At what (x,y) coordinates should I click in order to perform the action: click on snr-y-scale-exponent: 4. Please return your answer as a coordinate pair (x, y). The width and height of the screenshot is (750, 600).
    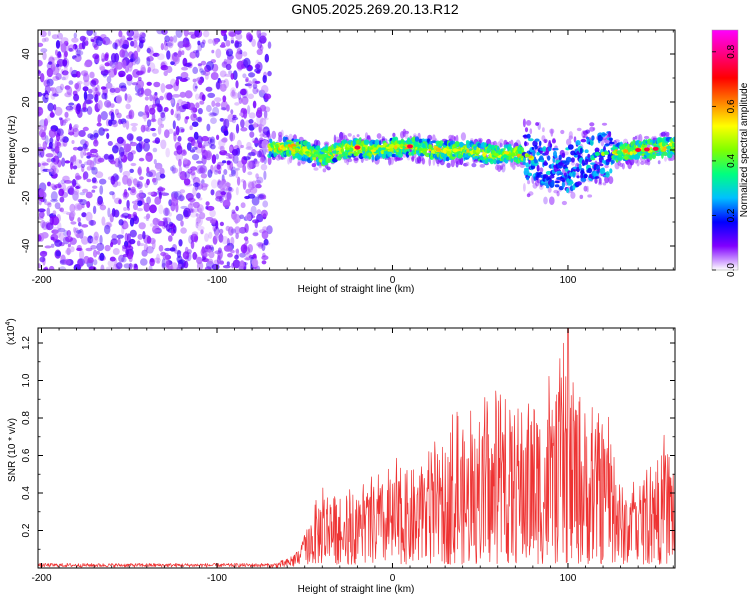
    Looking at the image, I should click on (8, 324).